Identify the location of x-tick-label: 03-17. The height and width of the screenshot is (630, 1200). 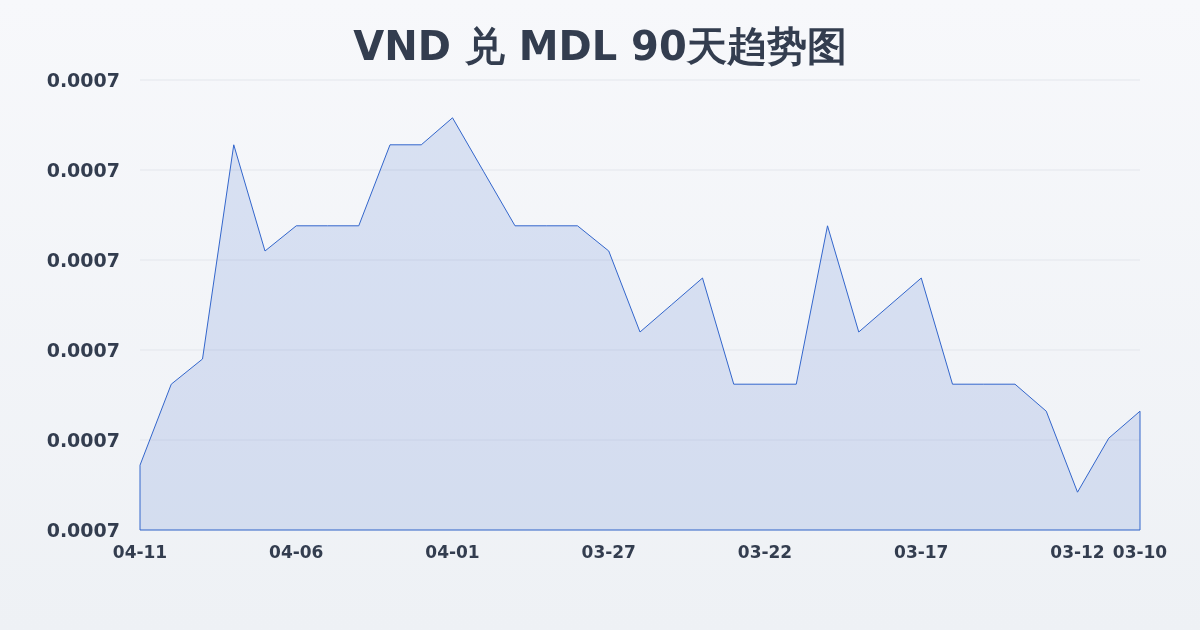
(921, 552).